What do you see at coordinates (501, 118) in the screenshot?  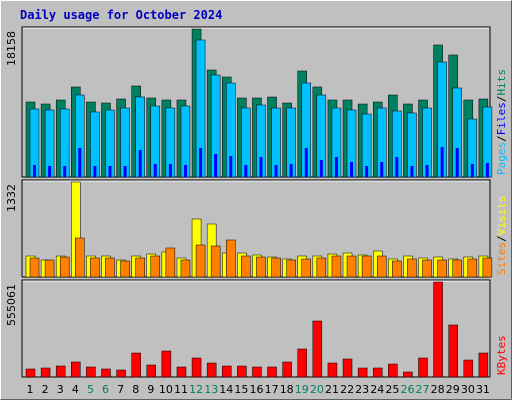 I see `side-legend-files: Files` at bounding box center [501, 118].